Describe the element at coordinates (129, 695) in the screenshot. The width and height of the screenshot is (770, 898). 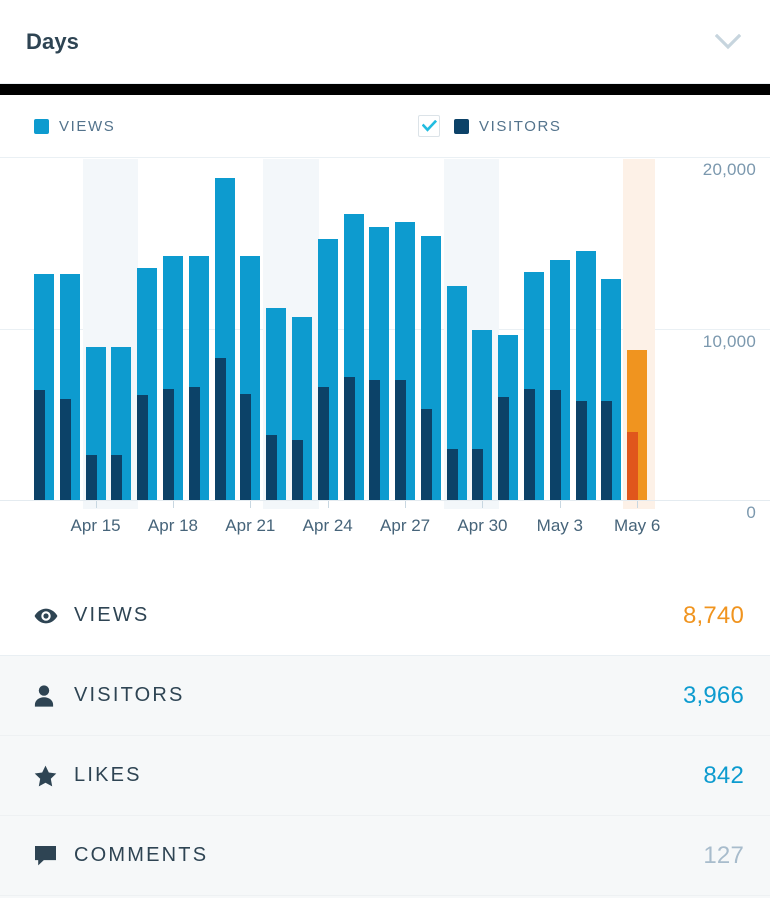
I see `stat-label: VISITORS` at that location.